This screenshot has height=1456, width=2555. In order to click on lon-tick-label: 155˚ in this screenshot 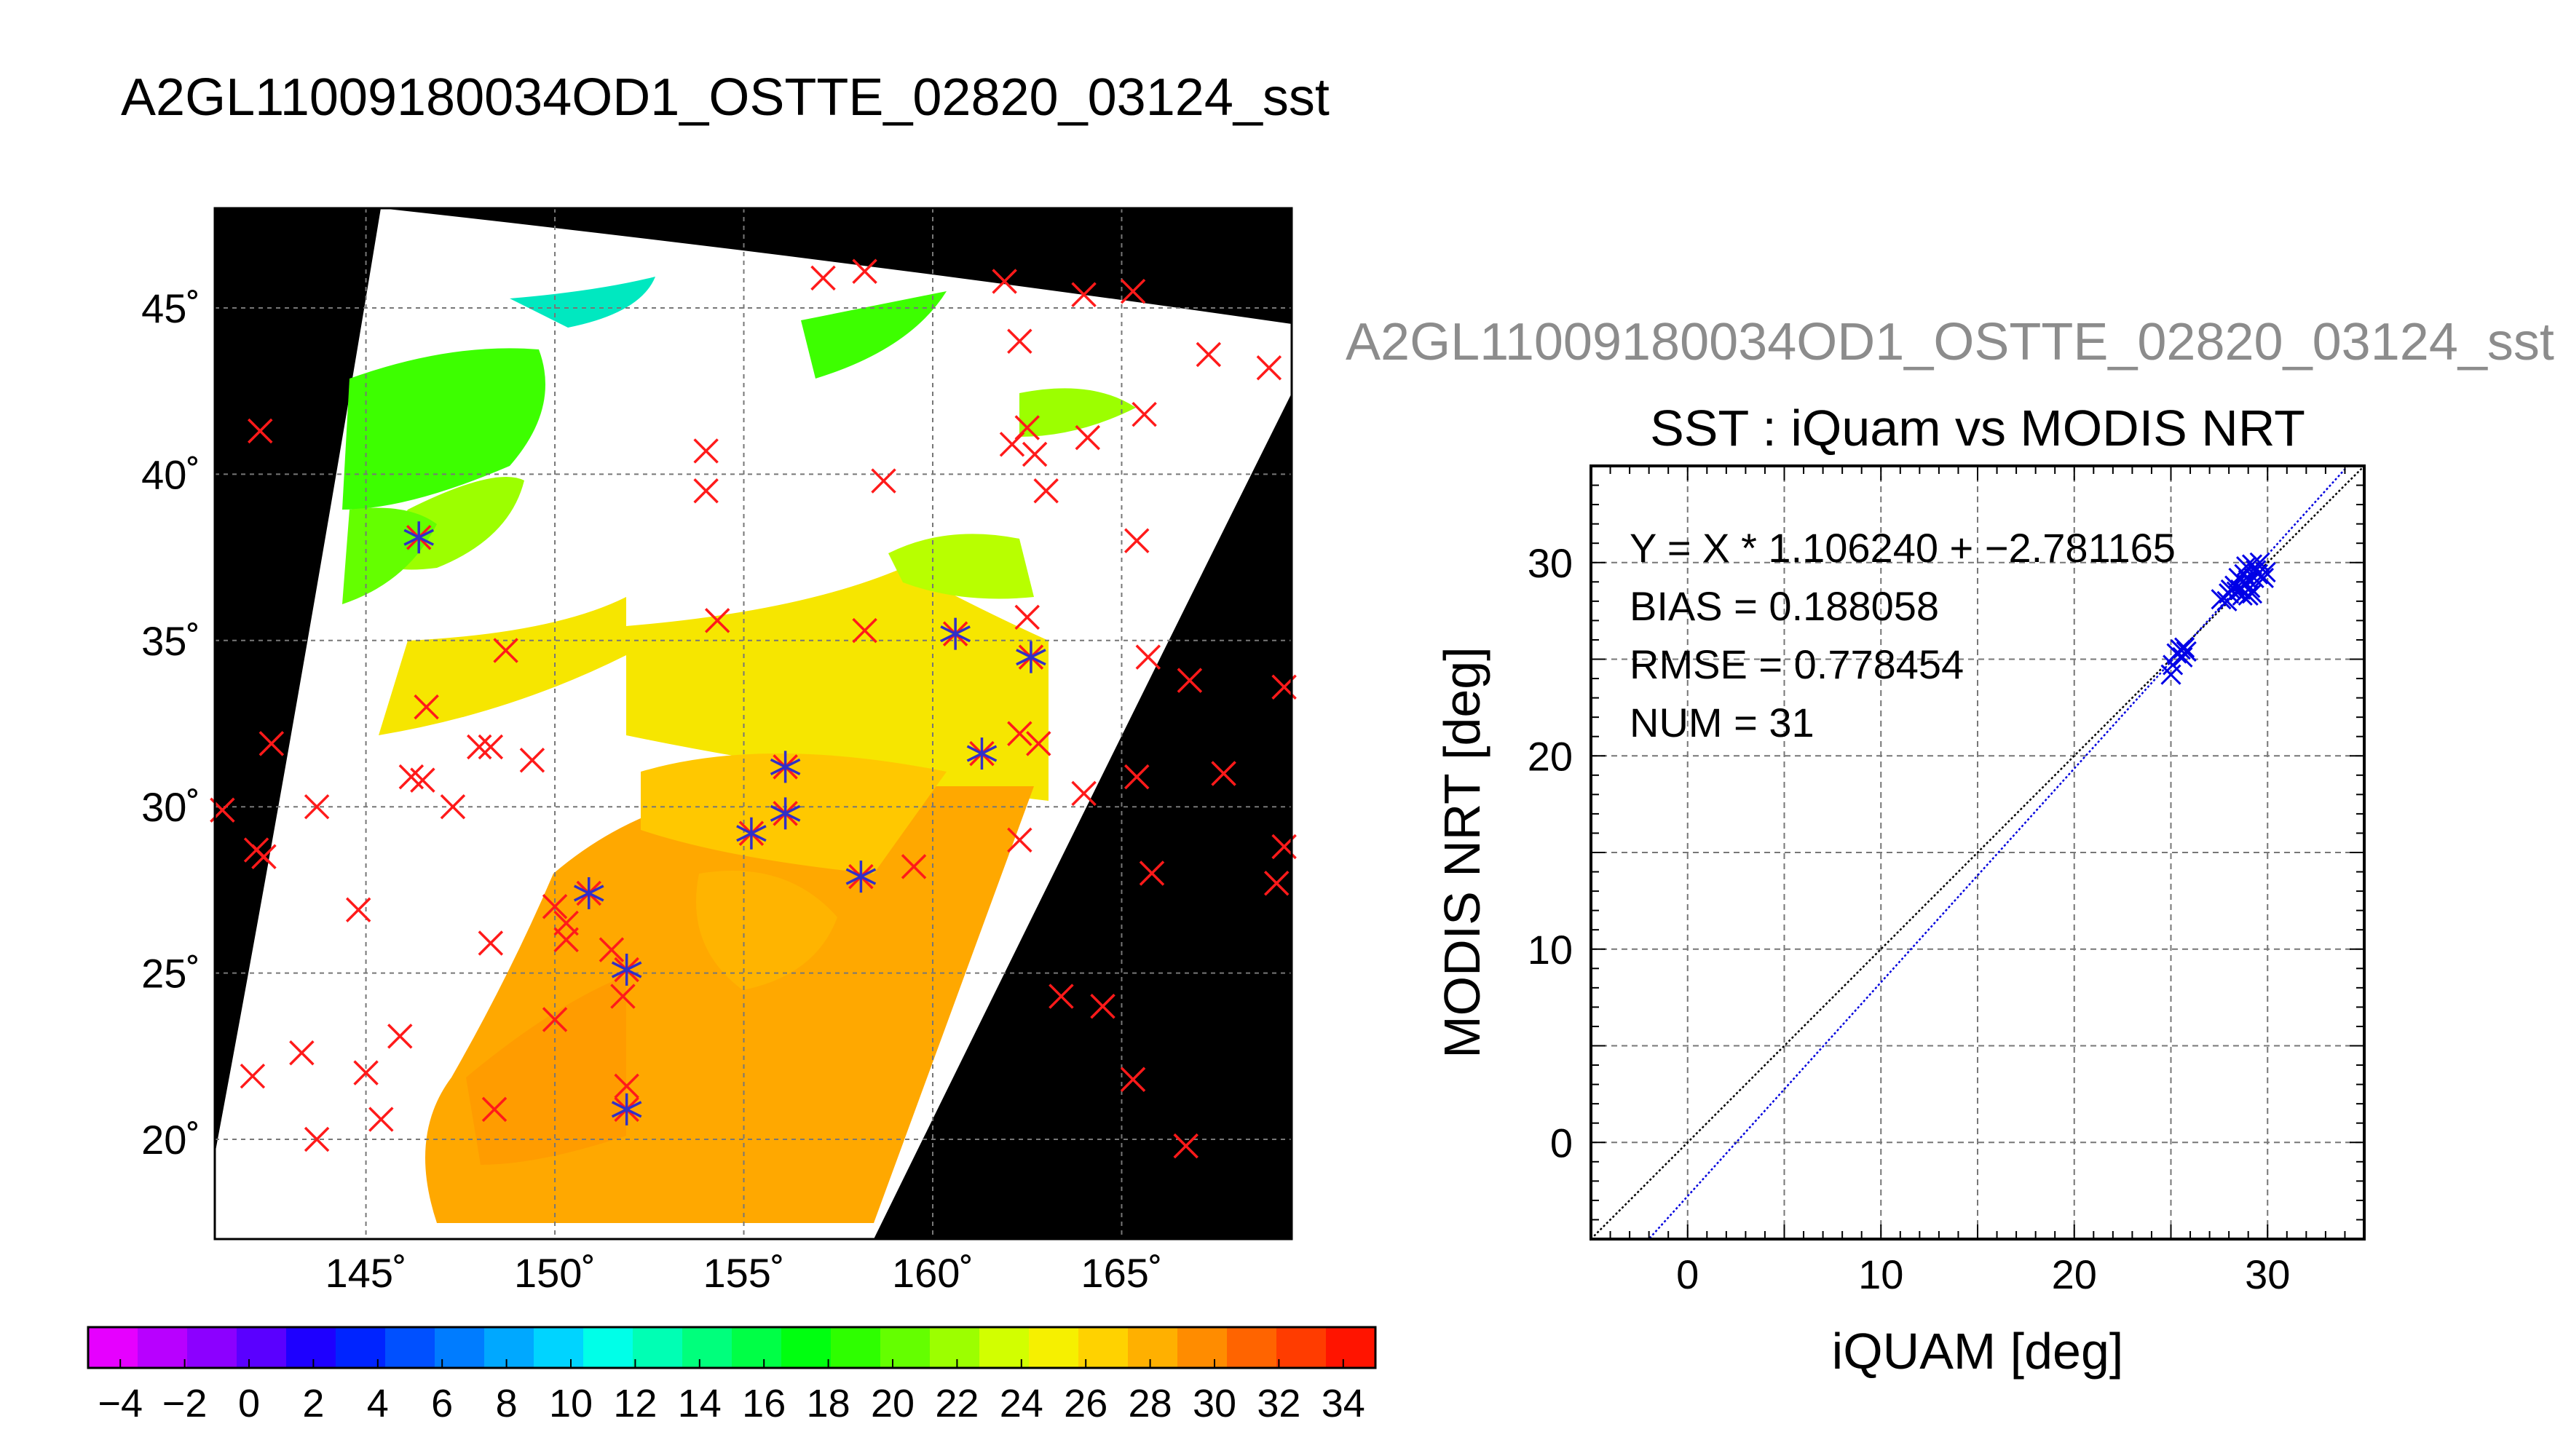, I will do `click(743, 1273)`.